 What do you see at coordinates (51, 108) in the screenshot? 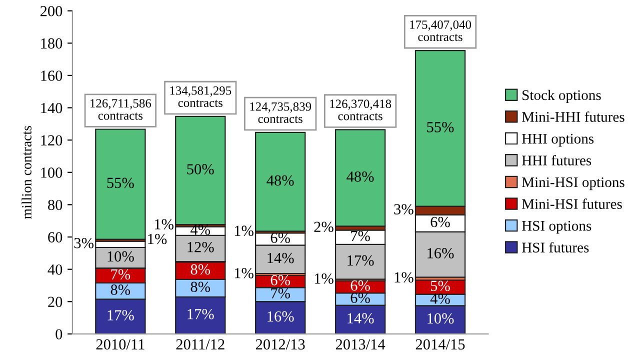
I see `y-tick-label: 140` at bounding box center [51, 108].